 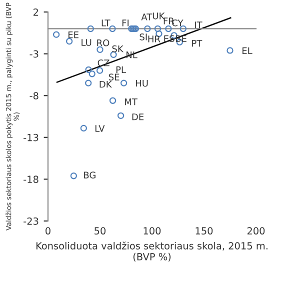 What do you see at coordinates (118, 48) in the screenshot?
I see `annotation: SK` at bounding box center [118, 48].